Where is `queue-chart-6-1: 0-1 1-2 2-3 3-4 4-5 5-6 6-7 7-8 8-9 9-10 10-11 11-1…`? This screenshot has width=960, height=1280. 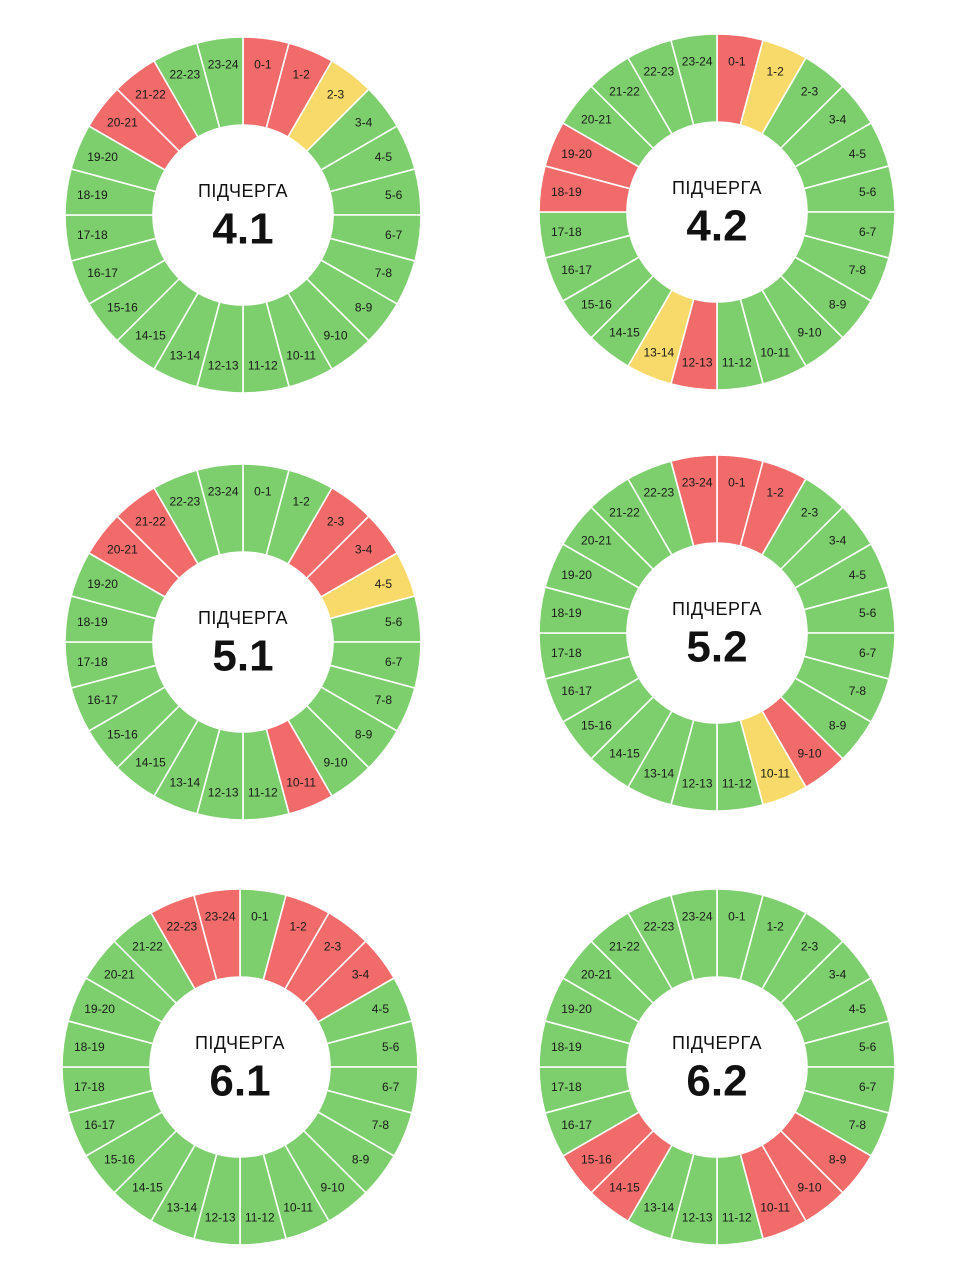
queue-chart-6-1: 0-1 1-2 2-3 3-4 4-5 5-6 6-7 7-8 8-9 9-10 10-11 11-1… is located at coordinates (240, 1067).